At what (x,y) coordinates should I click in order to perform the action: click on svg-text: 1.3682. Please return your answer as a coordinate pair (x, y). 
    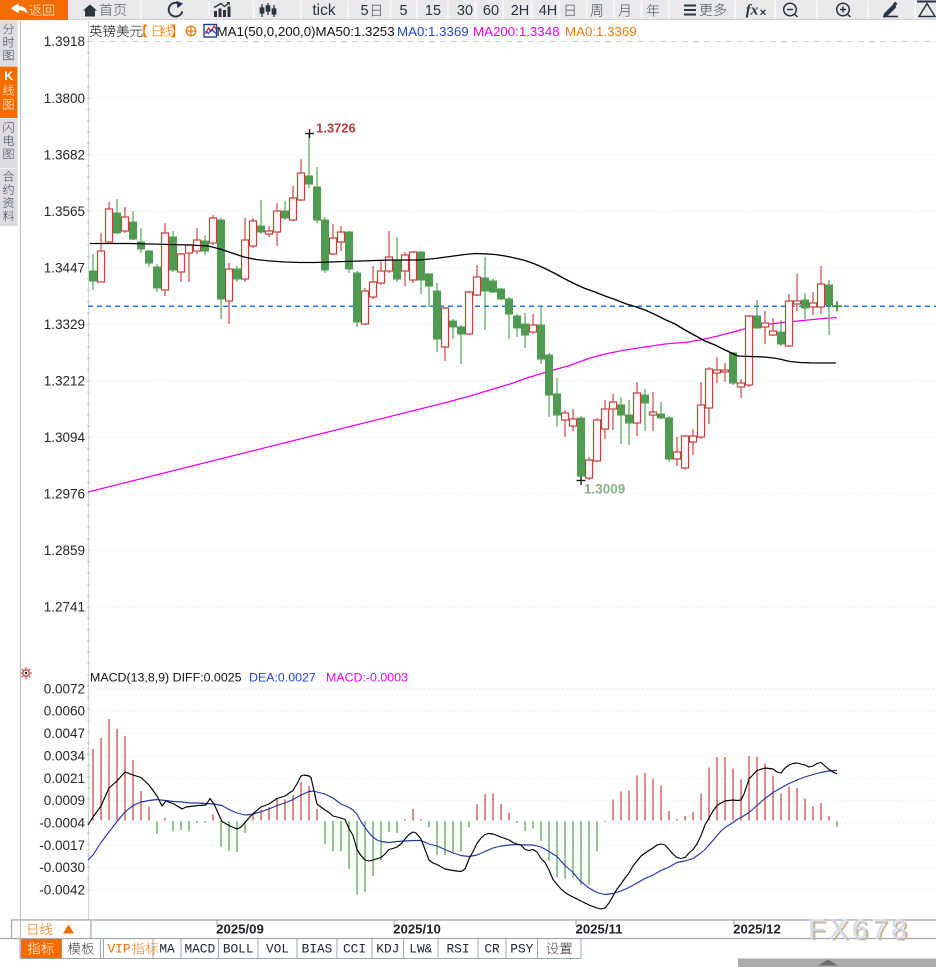
    Looking at the image, I should click on (64, 154).